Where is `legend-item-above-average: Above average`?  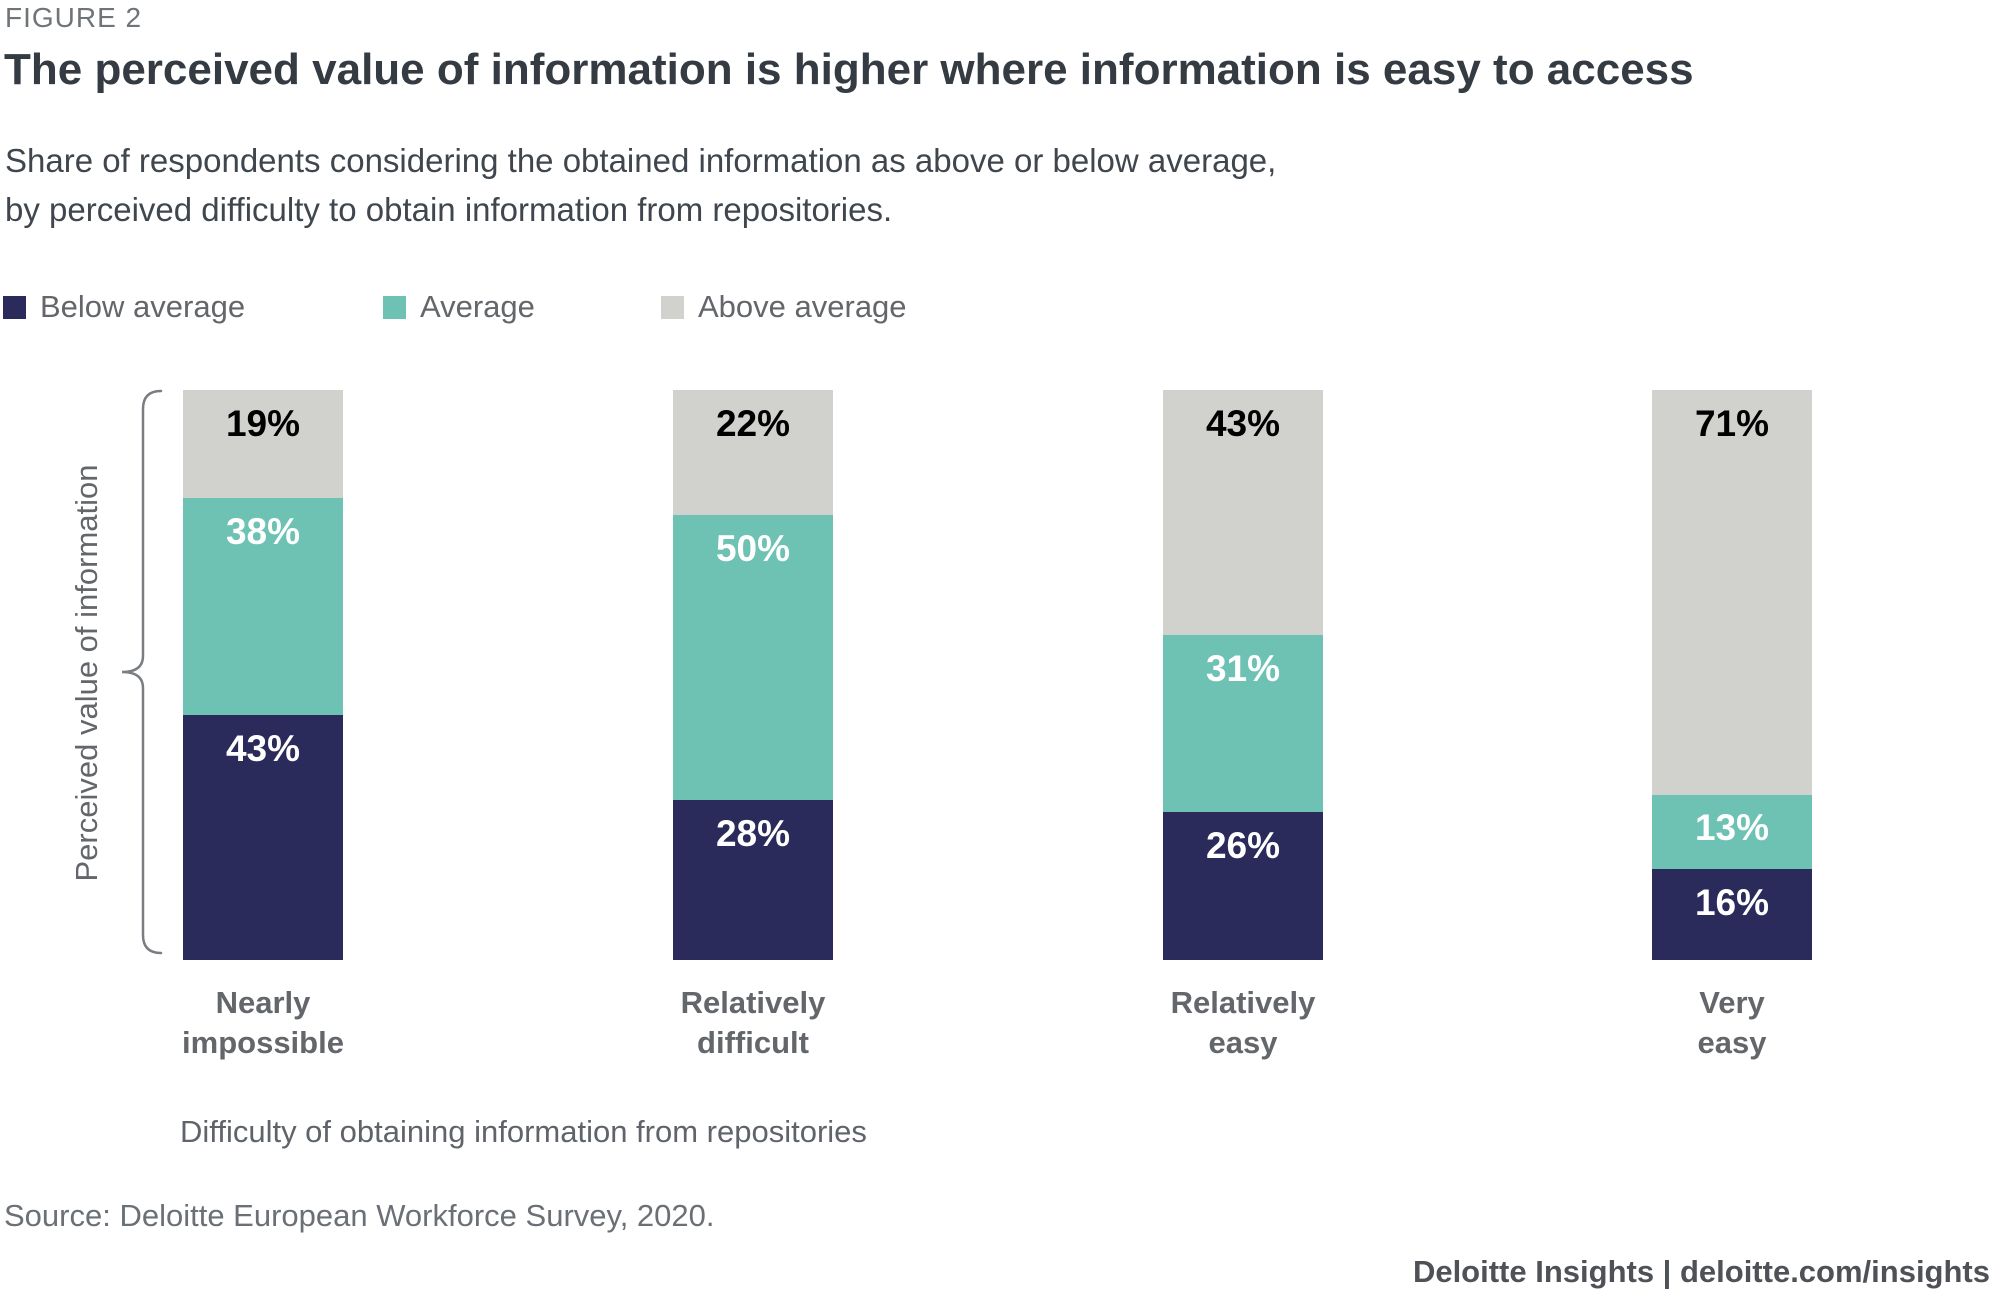 legend-item-above-average: Above average is located at coordinates (784, 307).